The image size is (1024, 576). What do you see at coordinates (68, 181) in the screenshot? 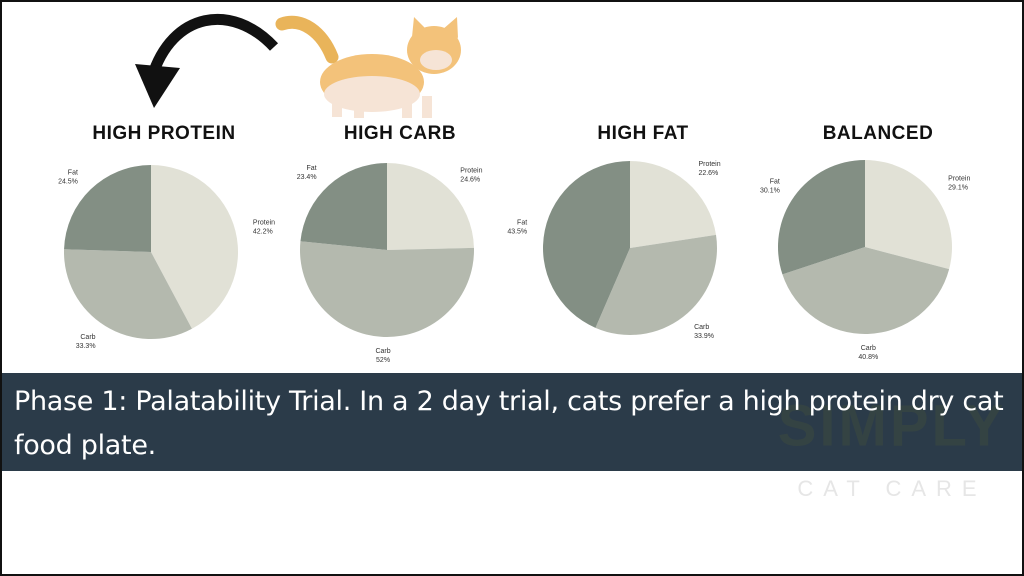
I see `slice-value-label: 24.5%` at bounding box center [68, 181].